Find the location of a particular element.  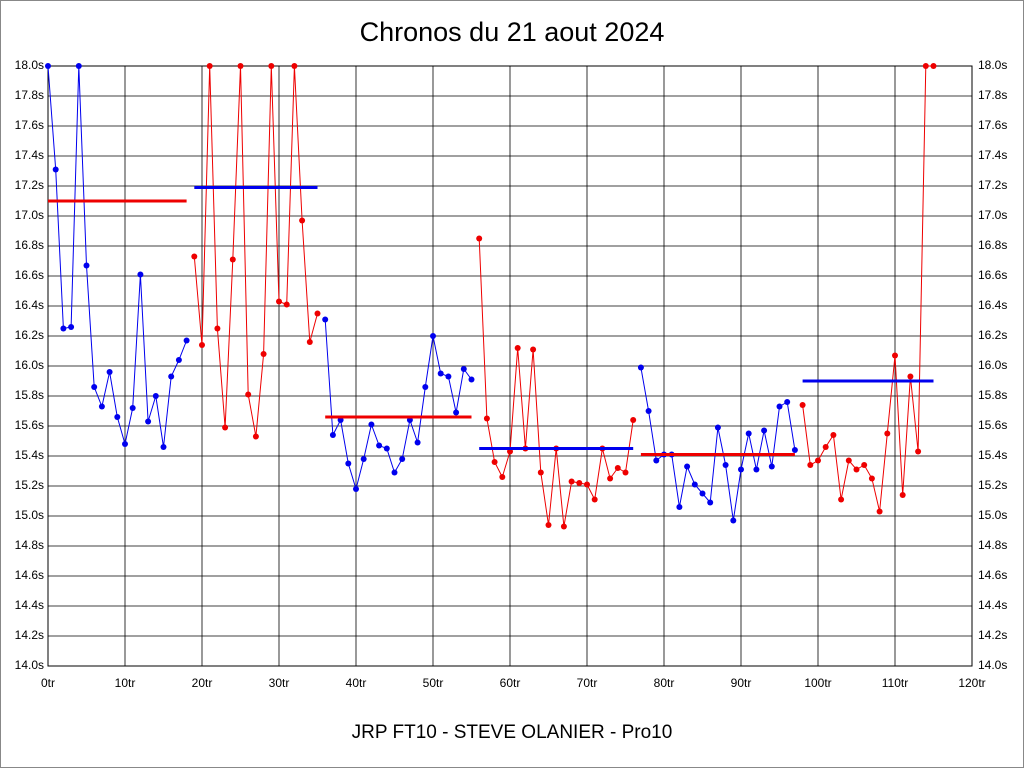

x-tick-label: 50tr is located at coordinates (433, 683).